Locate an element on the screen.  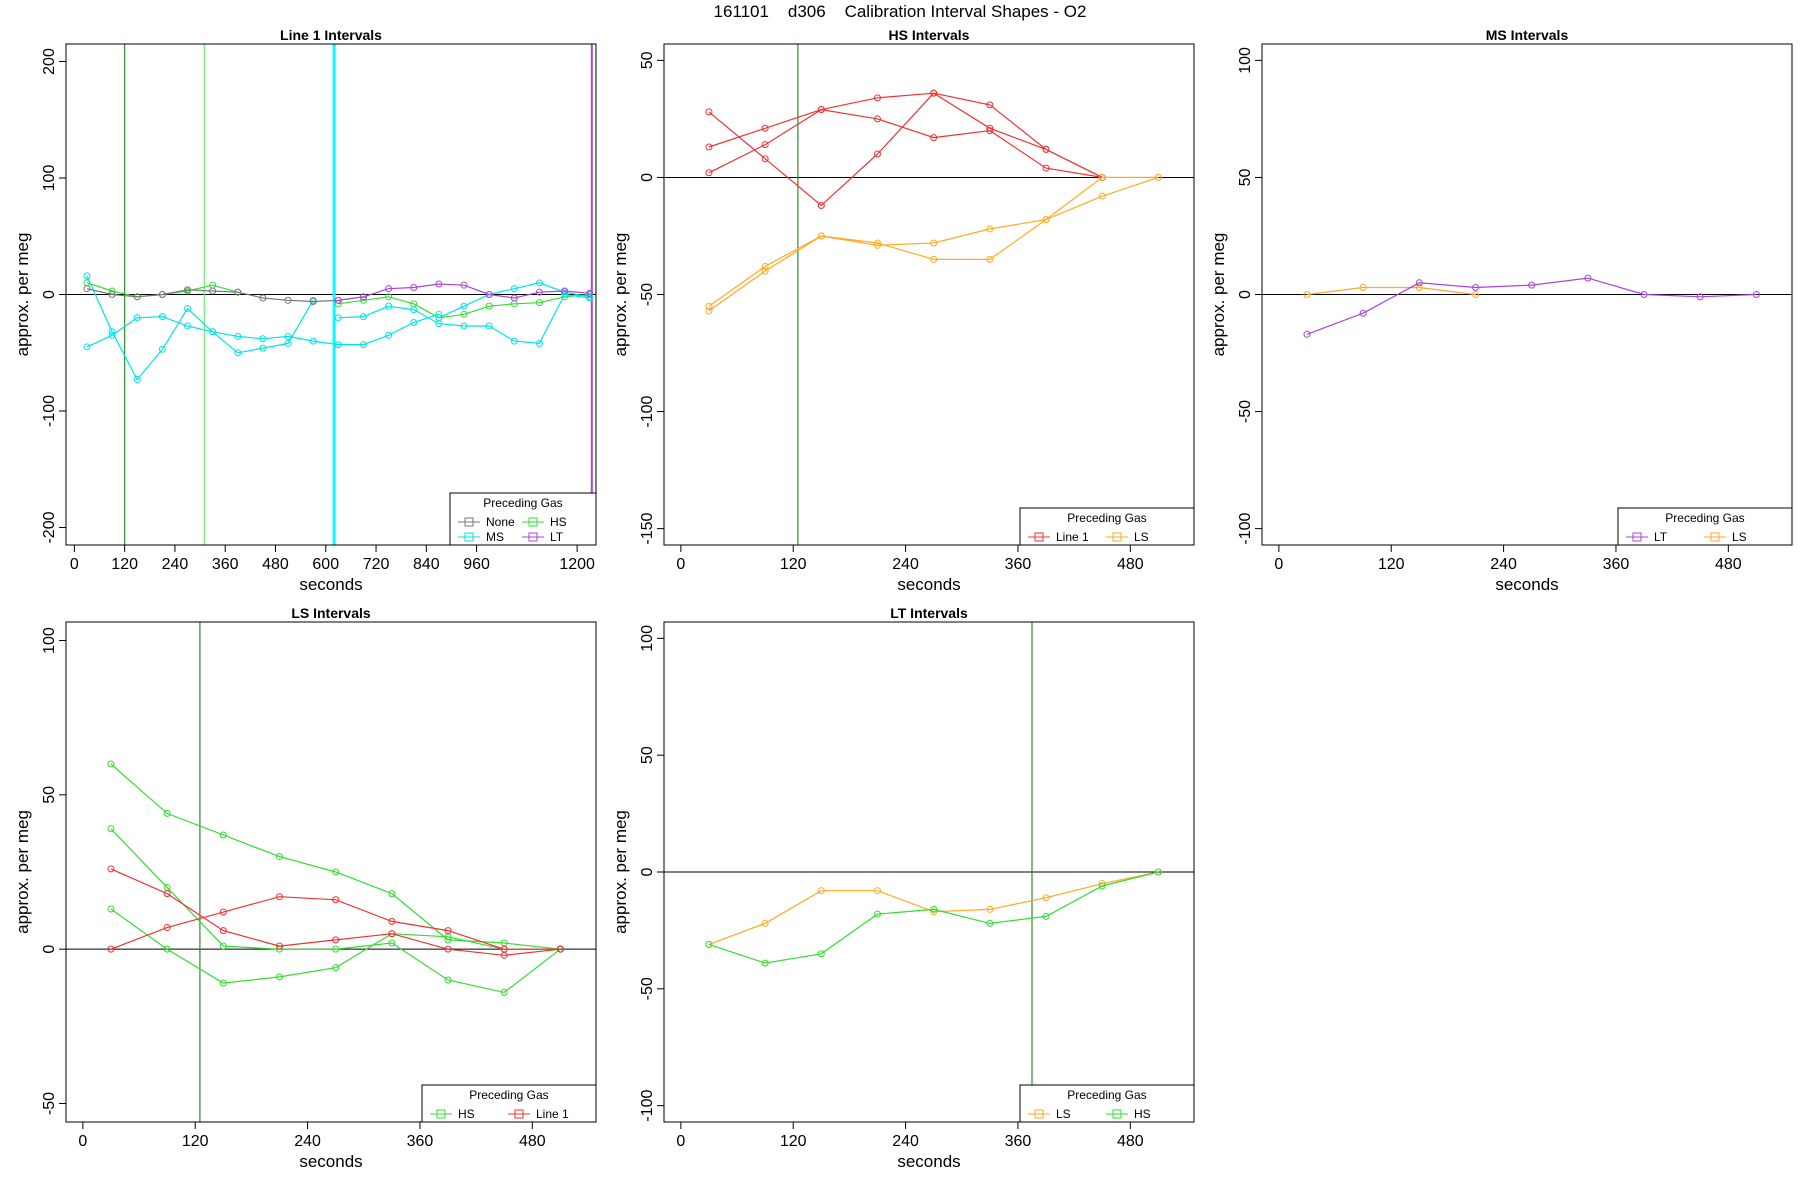
x-axis: 0 120 240 360 480 seconds is located at coordinates (312, 1146).